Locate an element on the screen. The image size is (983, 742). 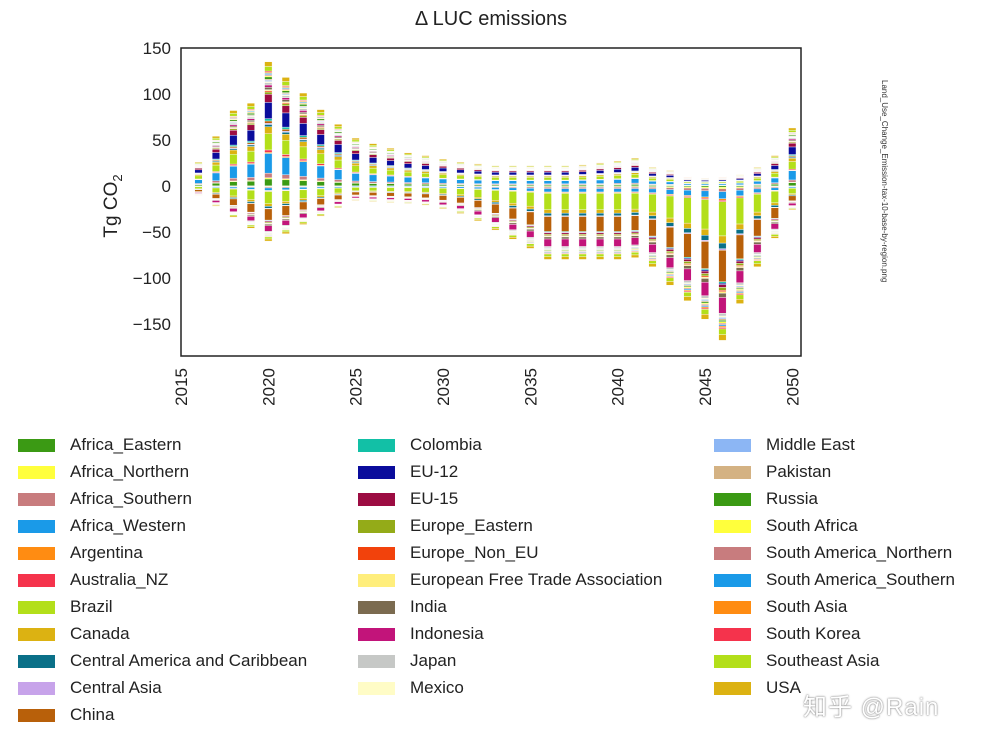
x-tick-label: 2025 is located at coordinates (356, 387).